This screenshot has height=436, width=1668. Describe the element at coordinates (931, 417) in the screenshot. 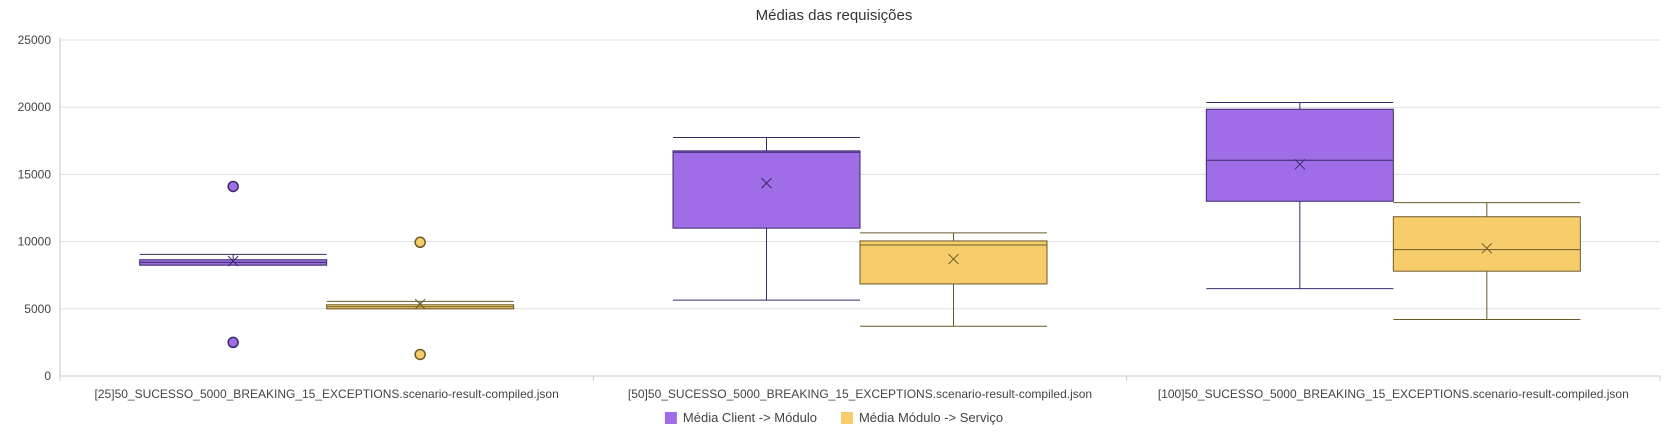

I see `legend-label: Média Módulo -> Serviço` at that location.